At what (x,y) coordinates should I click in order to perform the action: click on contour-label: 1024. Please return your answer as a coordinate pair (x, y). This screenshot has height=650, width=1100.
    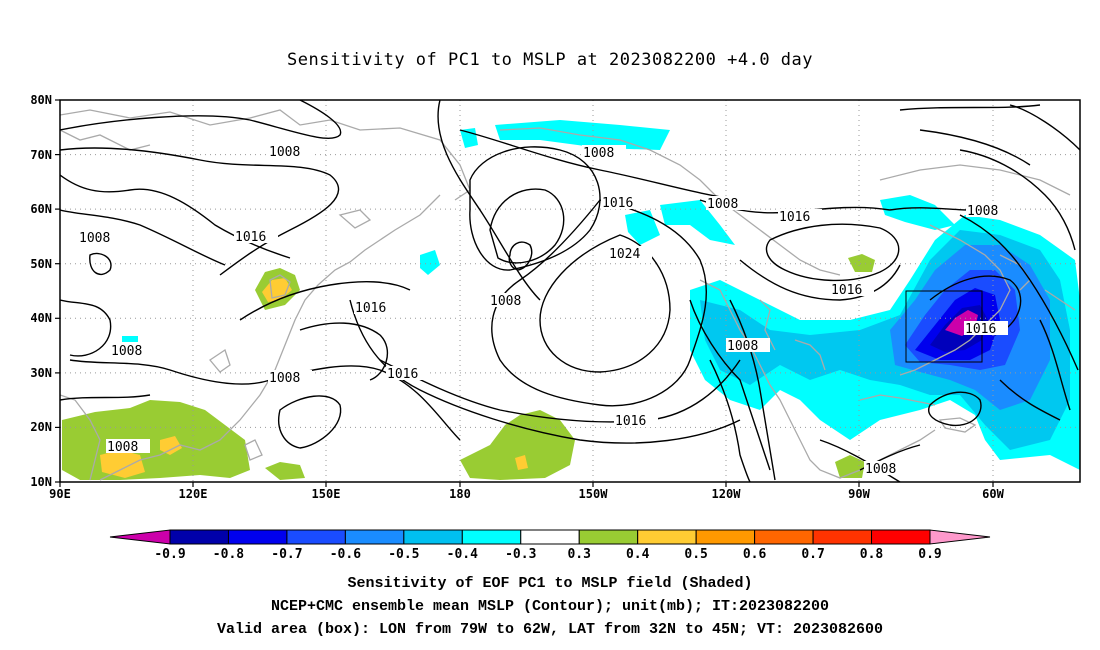
    Looking at the image, I should click on (624, 254).